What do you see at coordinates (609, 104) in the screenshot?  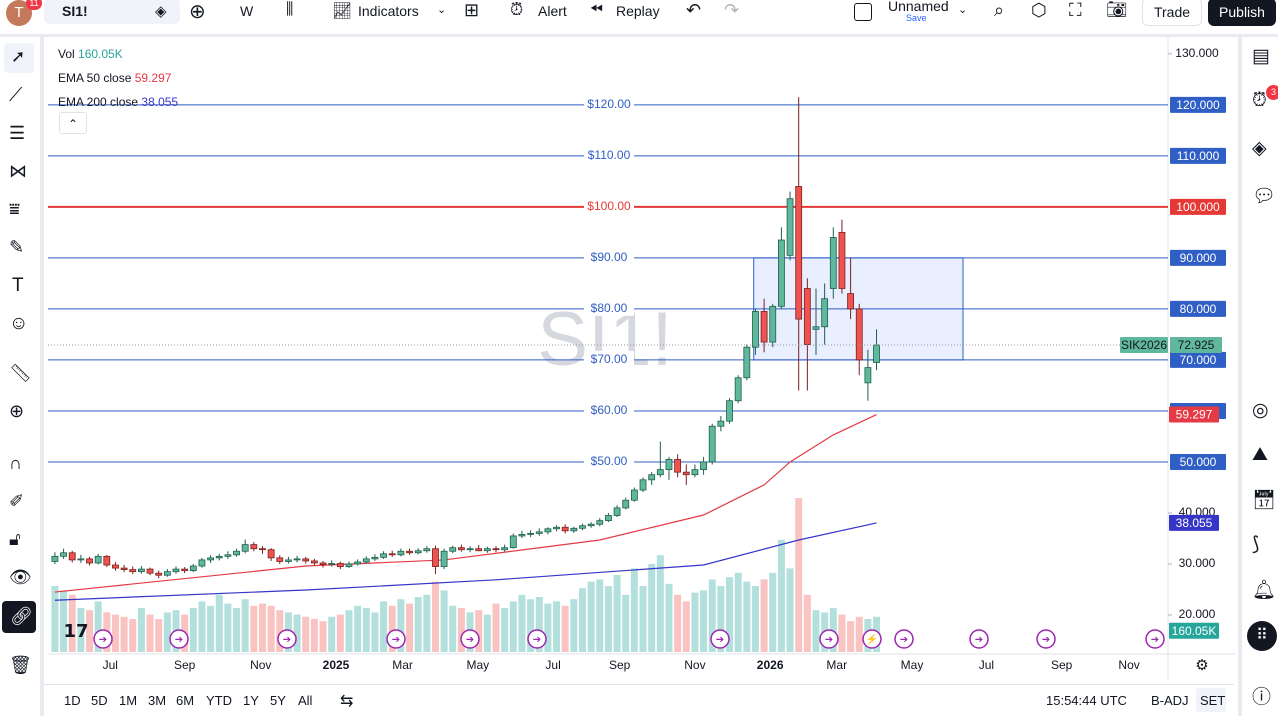 I see `level-label: $120.00` at bounding box center [609, 104].